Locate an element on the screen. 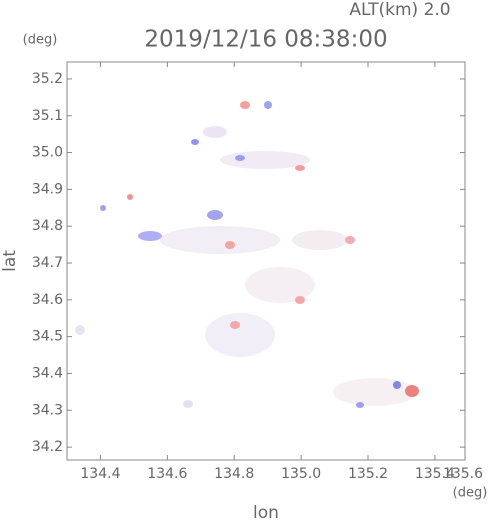  y-tick-label: 34.8 is located at coordinates (47, 226).